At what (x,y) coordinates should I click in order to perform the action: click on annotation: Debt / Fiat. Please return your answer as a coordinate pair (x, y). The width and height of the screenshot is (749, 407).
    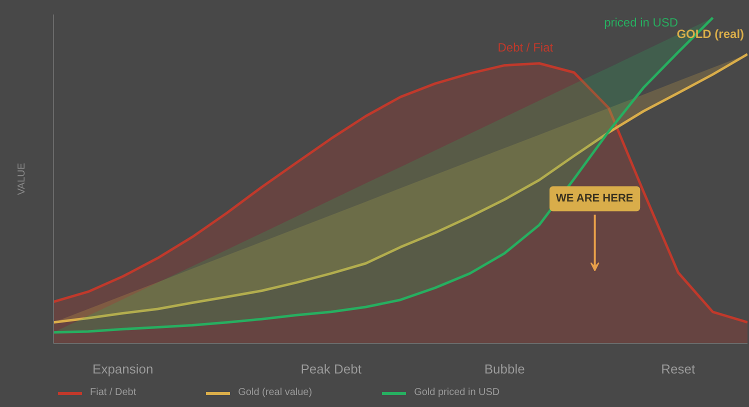
    Looking at the image, I should click on (526, 47).